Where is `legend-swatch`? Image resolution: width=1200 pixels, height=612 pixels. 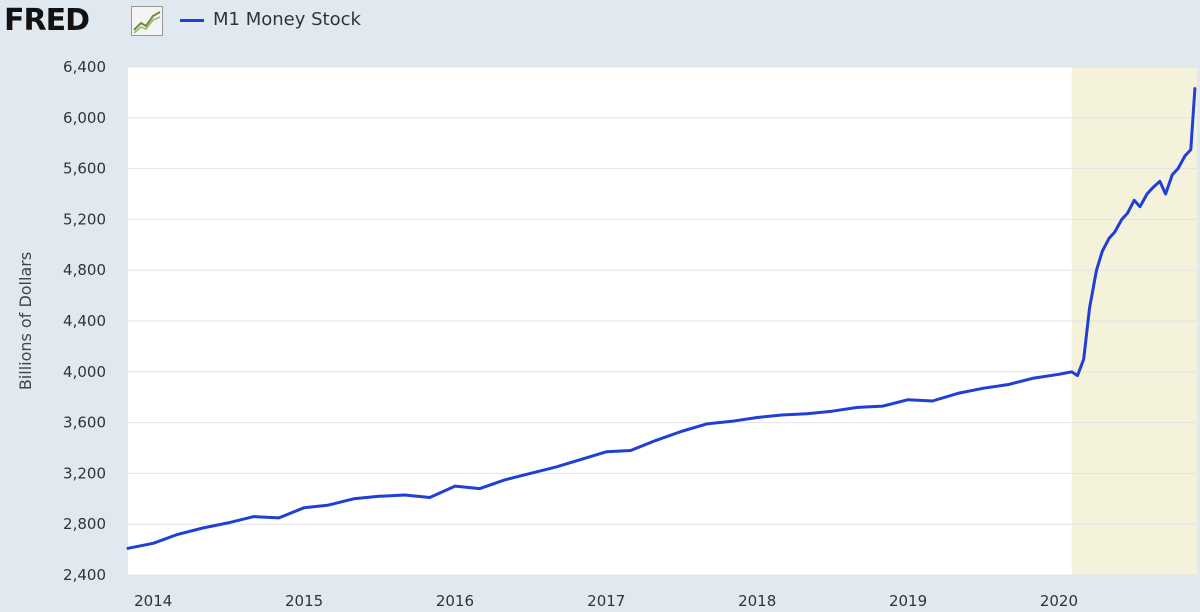
legend-swatch is located at coordinates (192, 20).